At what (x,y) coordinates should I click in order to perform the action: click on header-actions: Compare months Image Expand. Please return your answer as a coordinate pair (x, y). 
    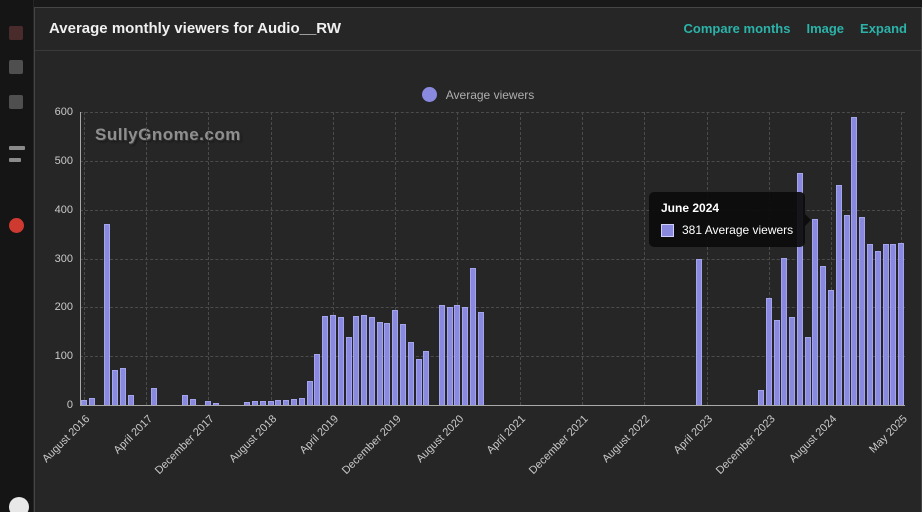
    Looking at the image, I should click on (795, 29).